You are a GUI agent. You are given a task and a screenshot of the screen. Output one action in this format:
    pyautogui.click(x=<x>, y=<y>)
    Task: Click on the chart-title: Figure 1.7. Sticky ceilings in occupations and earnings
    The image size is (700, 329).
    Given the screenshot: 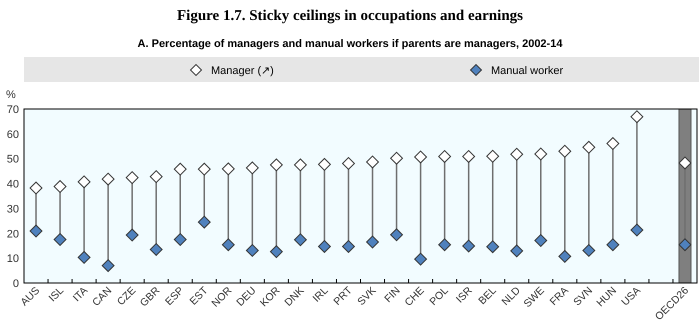 What is the action you would take?
    pyautogui.click(x=350, y=16)
    